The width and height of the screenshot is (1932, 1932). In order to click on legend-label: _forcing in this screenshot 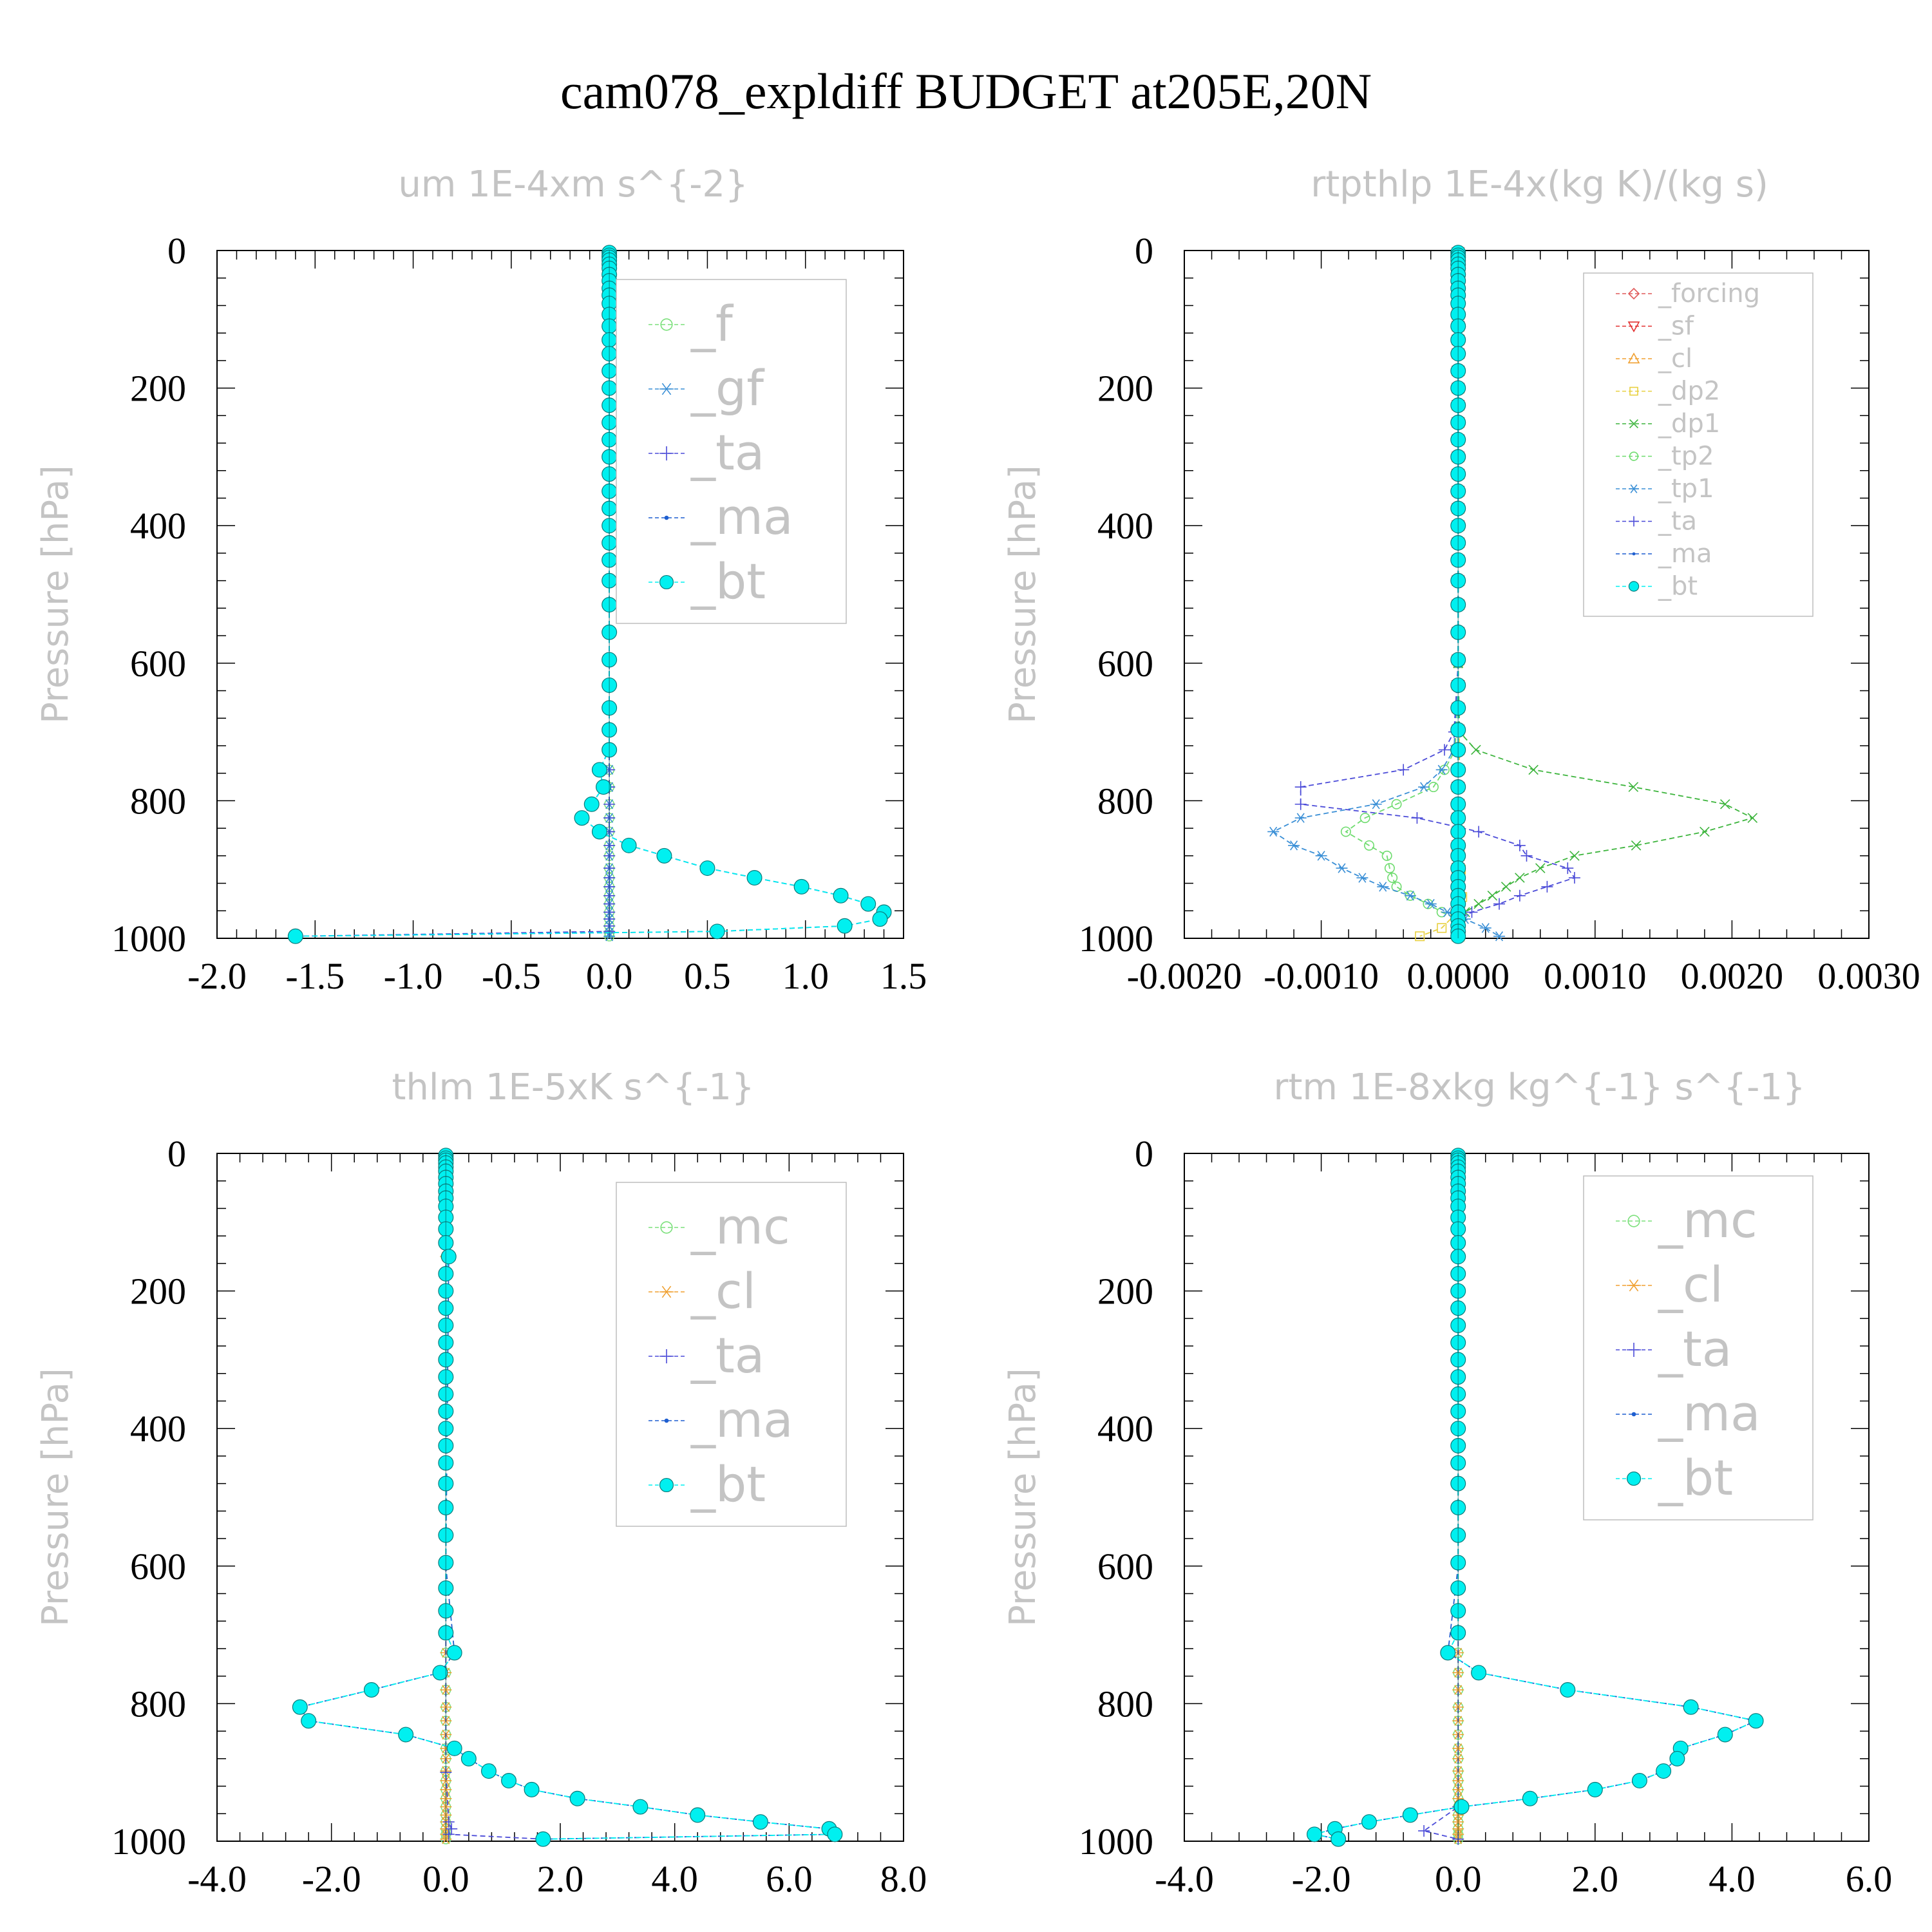, I will do `click(1709, 293)`.